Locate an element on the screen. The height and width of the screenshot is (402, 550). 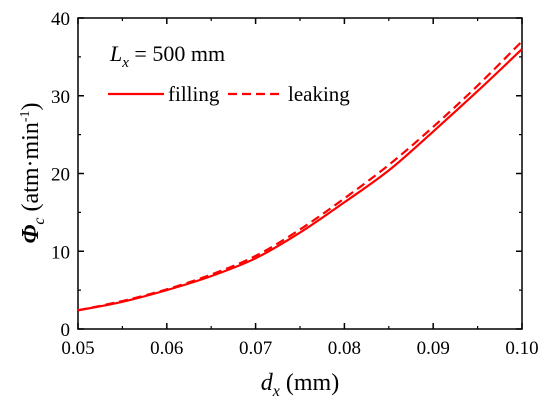
y-tick-label-2: 20 is located at coordinates (60, 175).